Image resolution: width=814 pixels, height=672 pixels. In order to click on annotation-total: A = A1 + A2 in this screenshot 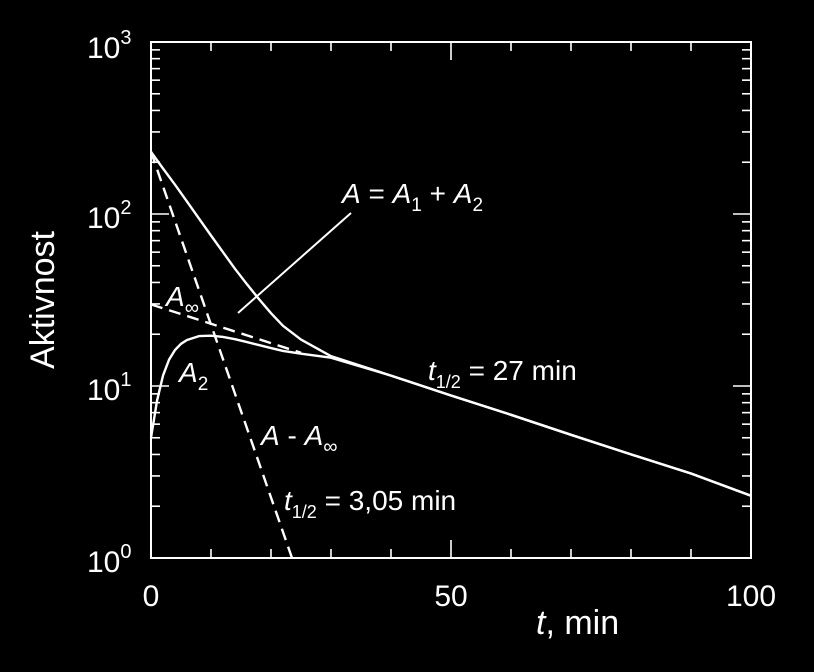, I will do `click(411, 197)`.